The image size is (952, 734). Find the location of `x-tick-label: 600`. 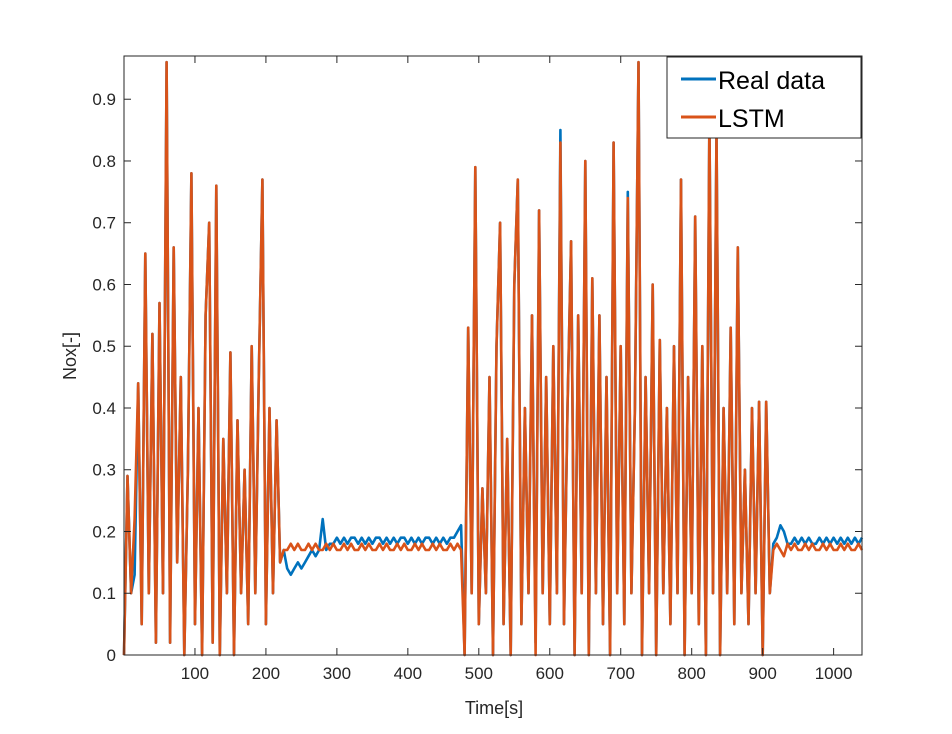

x-tick-label: 600 is located at coordinates (550, 673).